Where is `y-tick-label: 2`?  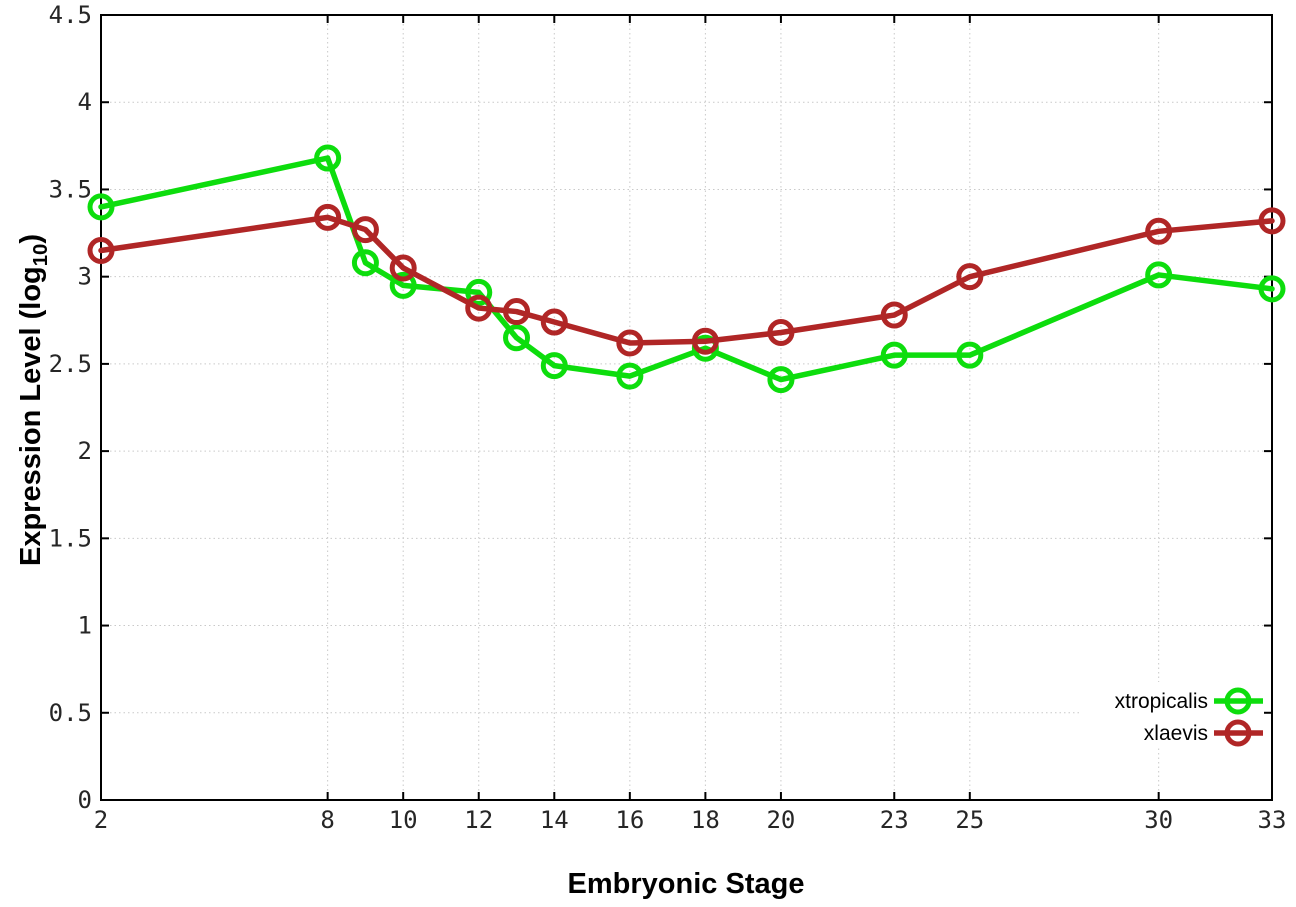 y-tick-label: 2 is located at coordinates (85, 451).